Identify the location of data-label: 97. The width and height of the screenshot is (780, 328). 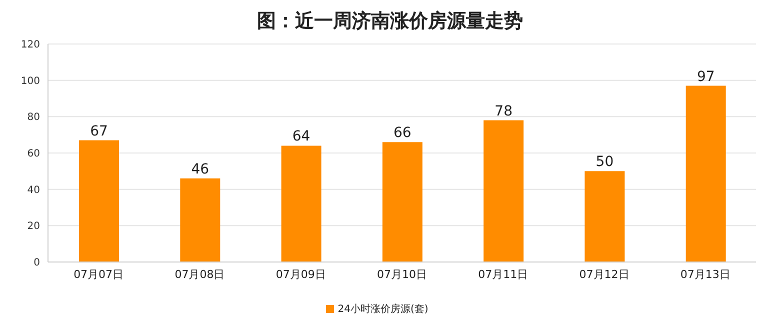
(705, 76).